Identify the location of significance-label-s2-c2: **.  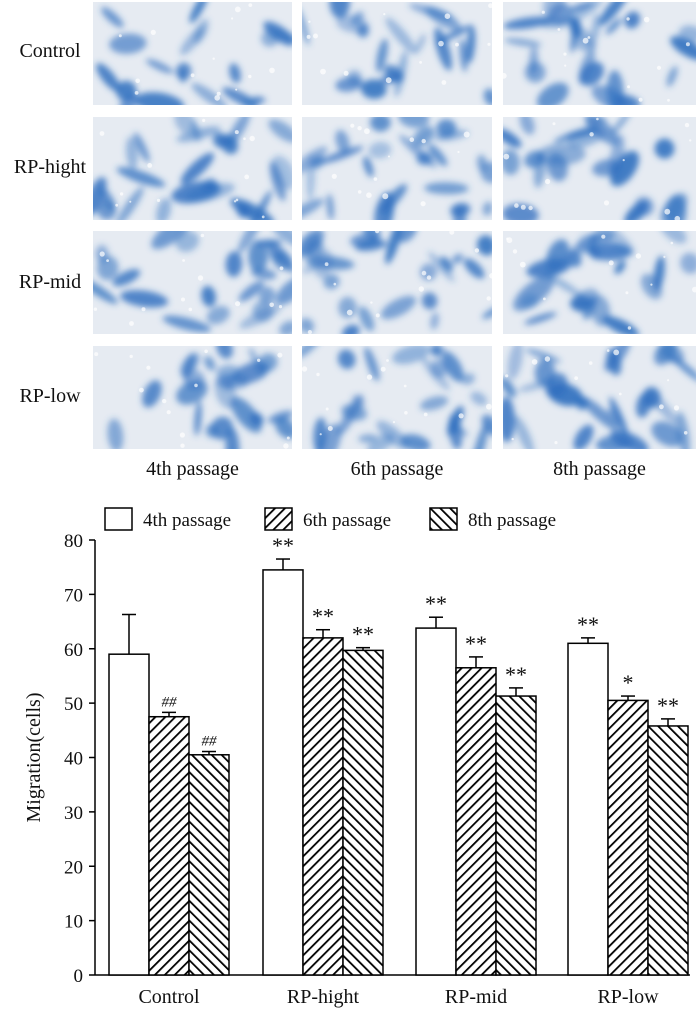
(516, 674).